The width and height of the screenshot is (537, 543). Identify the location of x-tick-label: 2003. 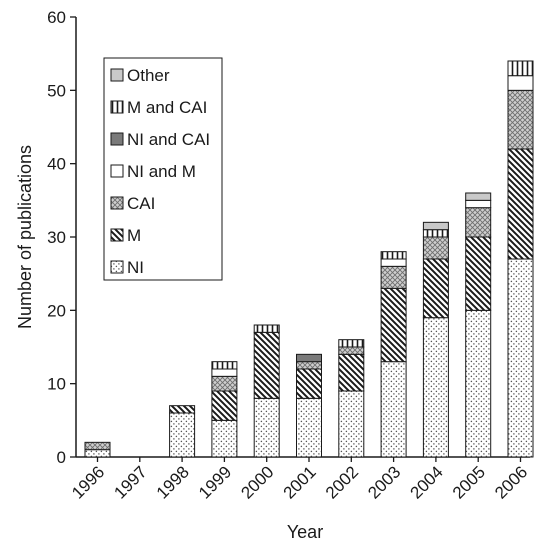
(384, 482).